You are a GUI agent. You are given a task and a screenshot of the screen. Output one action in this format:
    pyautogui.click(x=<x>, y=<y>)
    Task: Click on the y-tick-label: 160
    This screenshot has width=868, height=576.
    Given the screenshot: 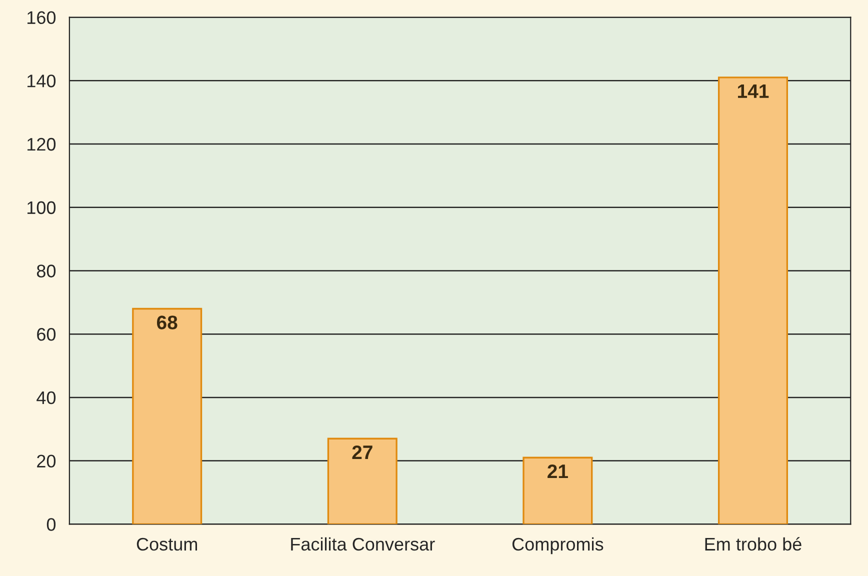 What is the action you would take?
    pyautogui.click(x=42, y=17)
    